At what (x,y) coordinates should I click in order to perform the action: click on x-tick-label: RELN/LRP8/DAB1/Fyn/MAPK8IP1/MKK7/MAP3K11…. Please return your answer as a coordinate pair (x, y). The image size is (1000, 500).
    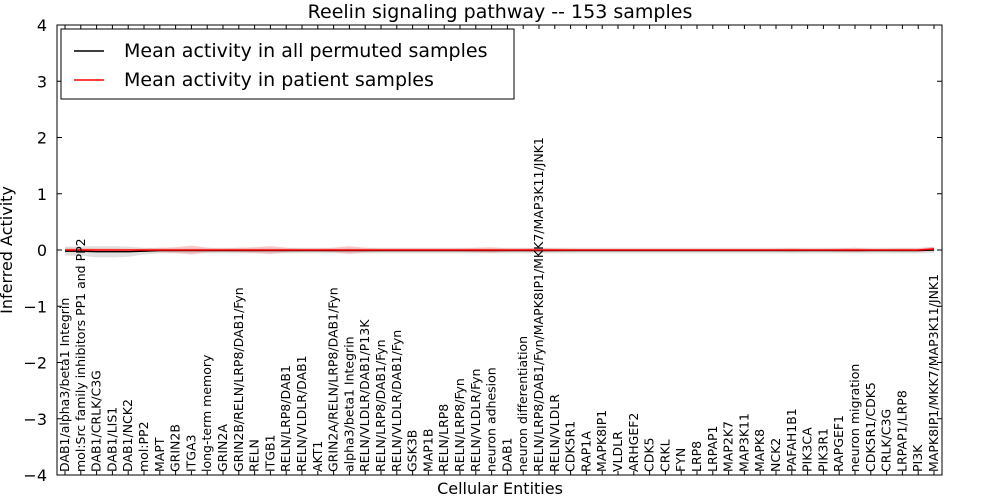
    Looking at the image, I should click on (538, 304).